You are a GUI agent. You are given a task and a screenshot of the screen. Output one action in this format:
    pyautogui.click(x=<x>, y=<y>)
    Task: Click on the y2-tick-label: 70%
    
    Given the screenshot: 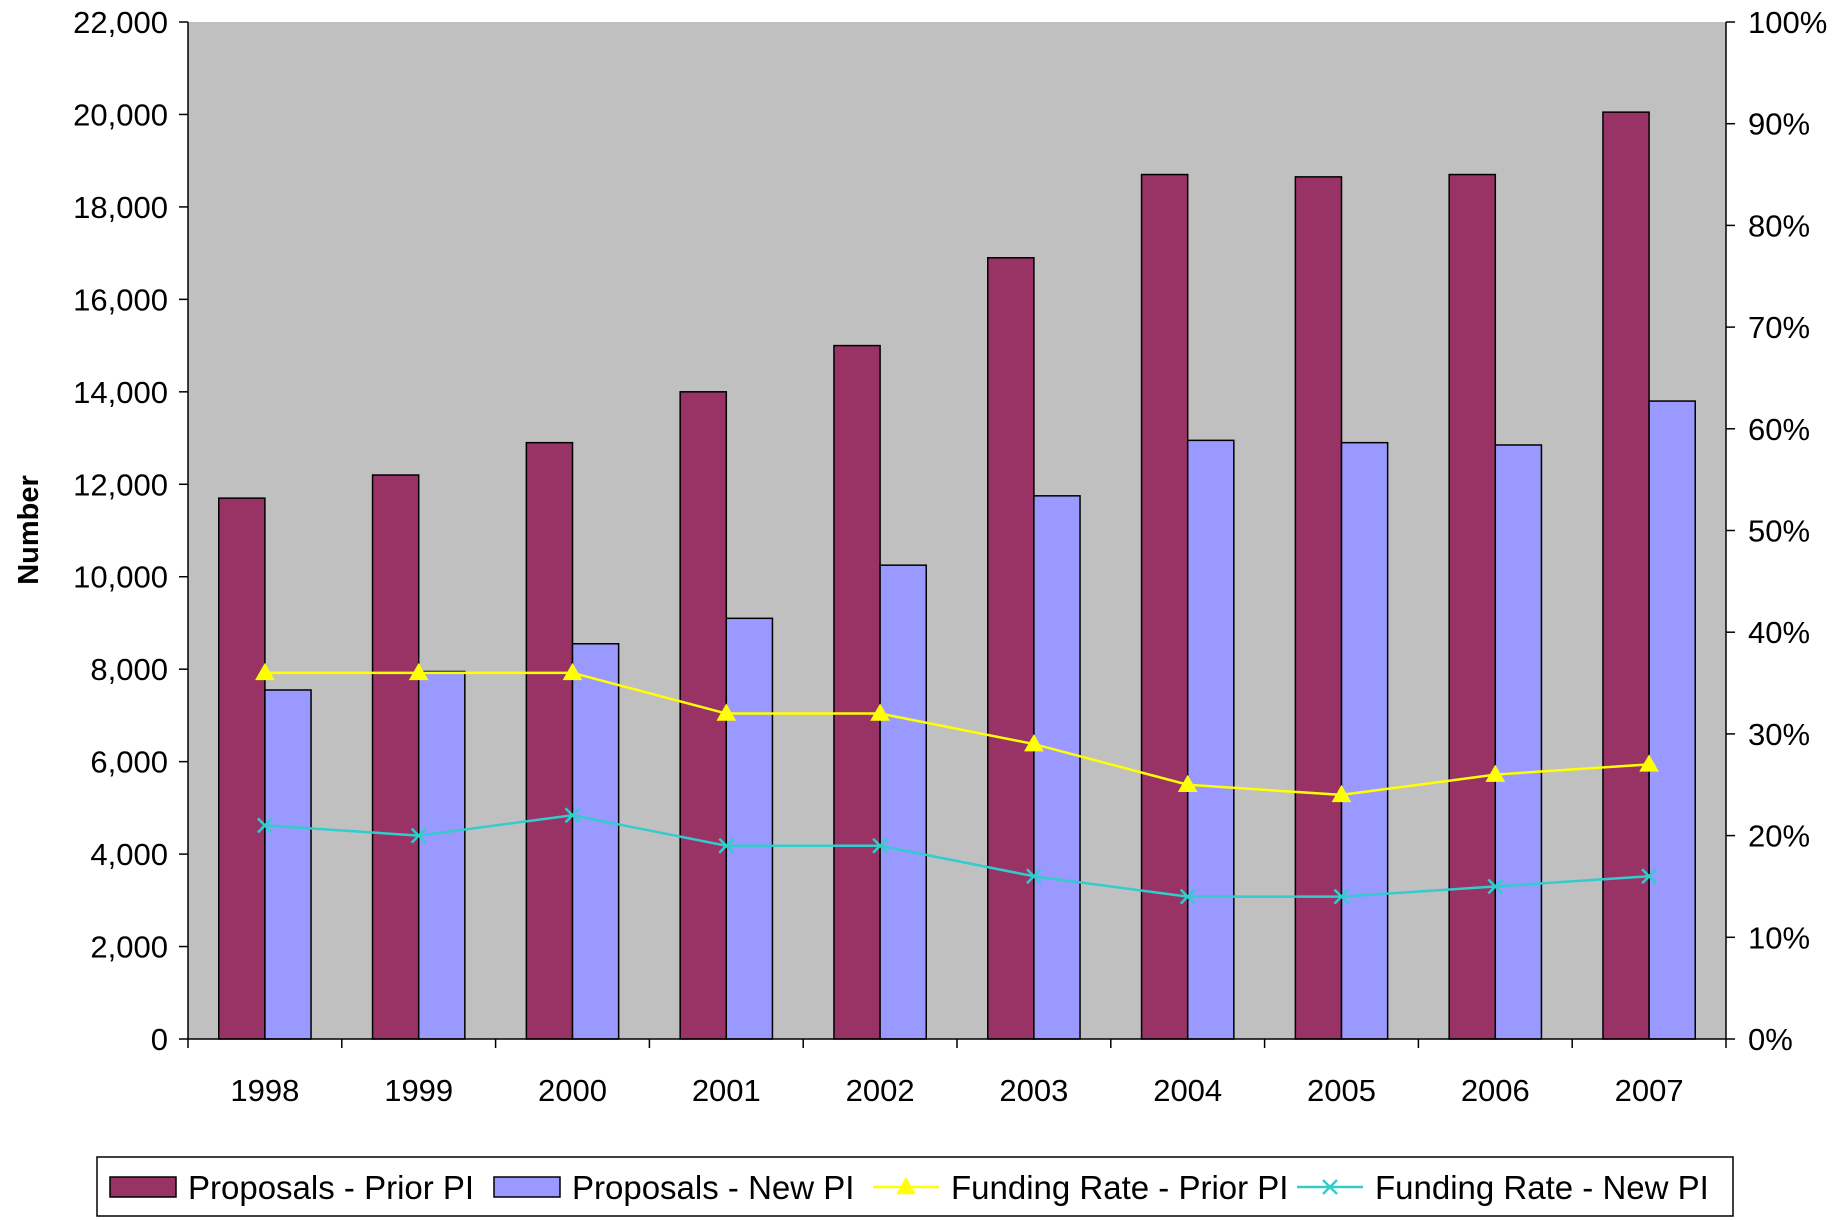 What is the action you would take?
    pyautogui.click(x=1779, y=327)
    